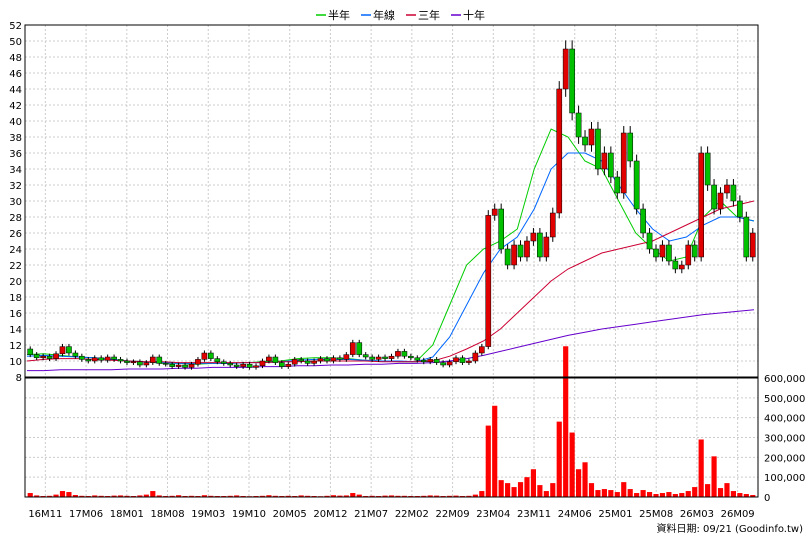 The image size is (808, 540). I want to click on volume-tick-label: 100,000, so click(784, 478).